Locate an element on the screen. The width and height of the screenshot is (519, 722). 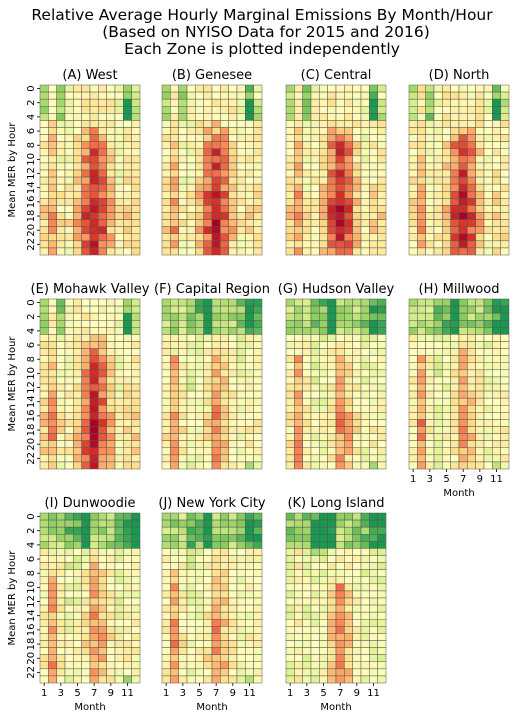
y-tick-label: 18 is located at coordinates (31, 644).